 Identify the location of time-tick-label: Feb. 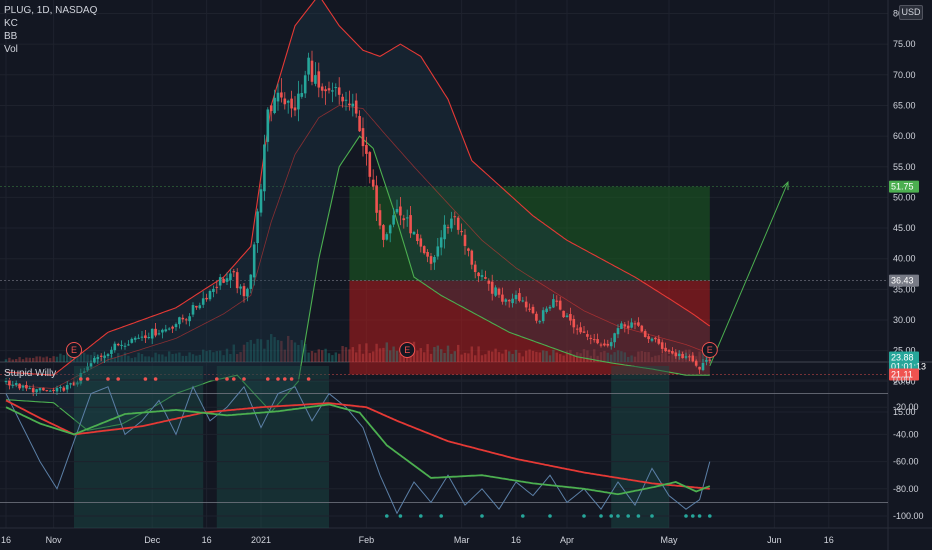
(367, 540).